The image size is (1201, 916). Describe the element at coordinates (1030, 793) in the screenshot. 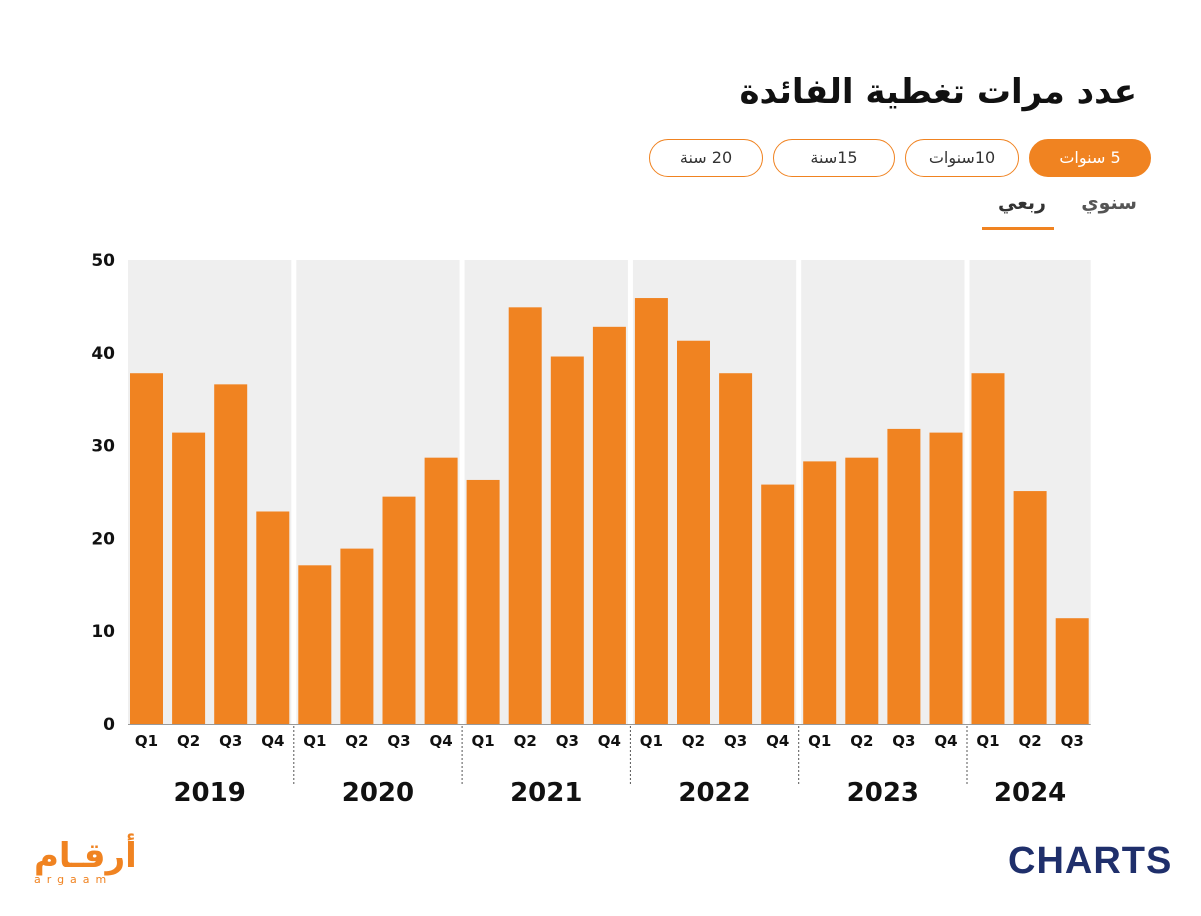

I see `year-label: 2024` at that location.